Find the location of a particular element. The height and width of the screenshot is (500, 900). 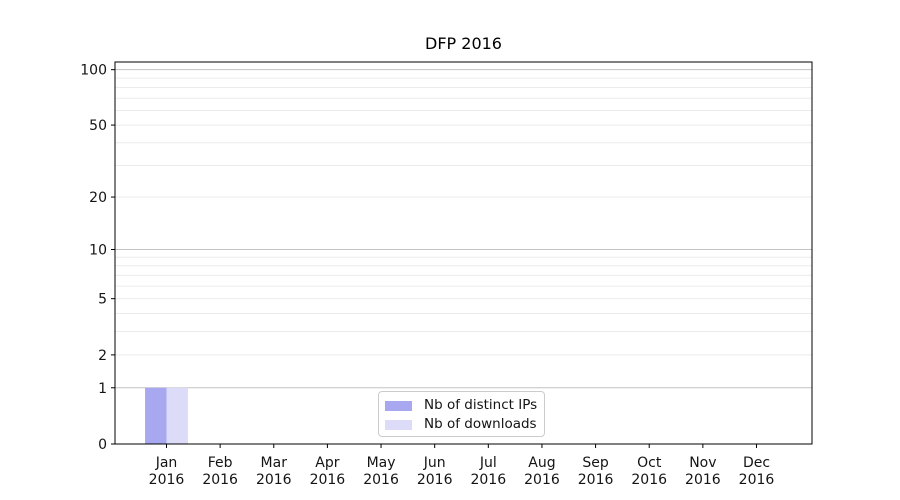

legend-label-distinct-ips: Nb of distinct IPs is located at coordinates (481, 405).